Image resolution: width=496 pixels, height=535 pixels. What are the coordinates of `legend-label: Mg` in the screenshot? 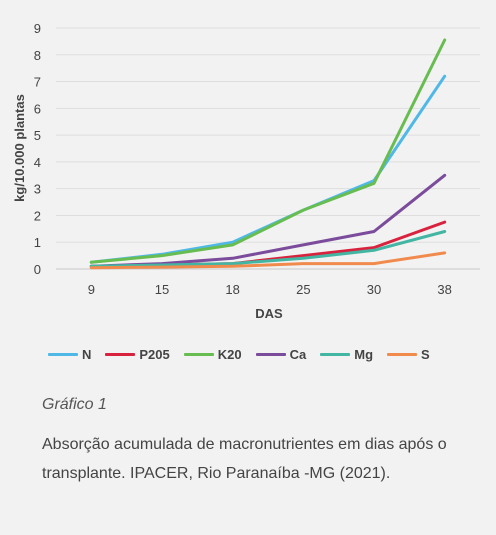 It's located at (364, 354).